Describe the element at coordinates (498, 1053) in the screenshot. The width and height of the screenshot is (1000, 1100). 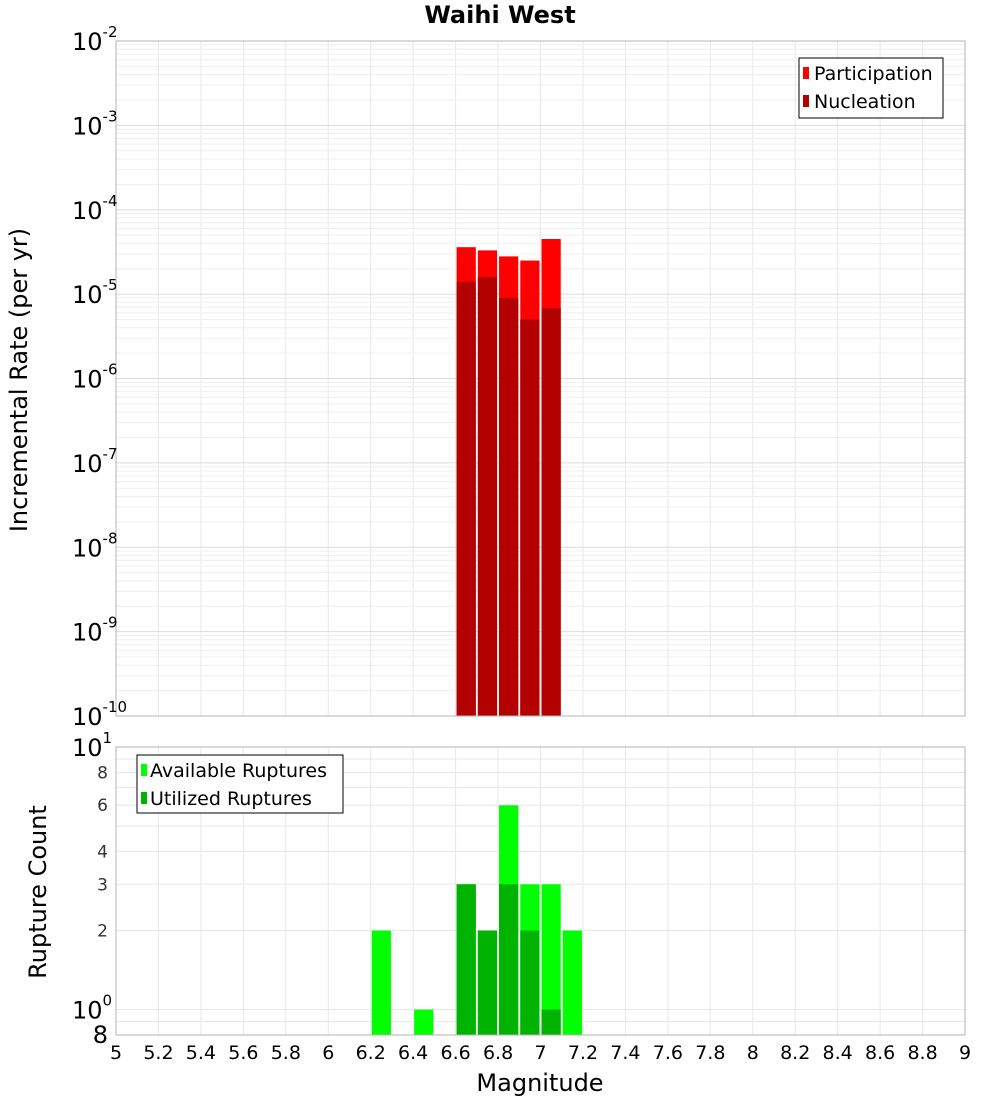
I see `x-tick-label: 6.8` at that location.